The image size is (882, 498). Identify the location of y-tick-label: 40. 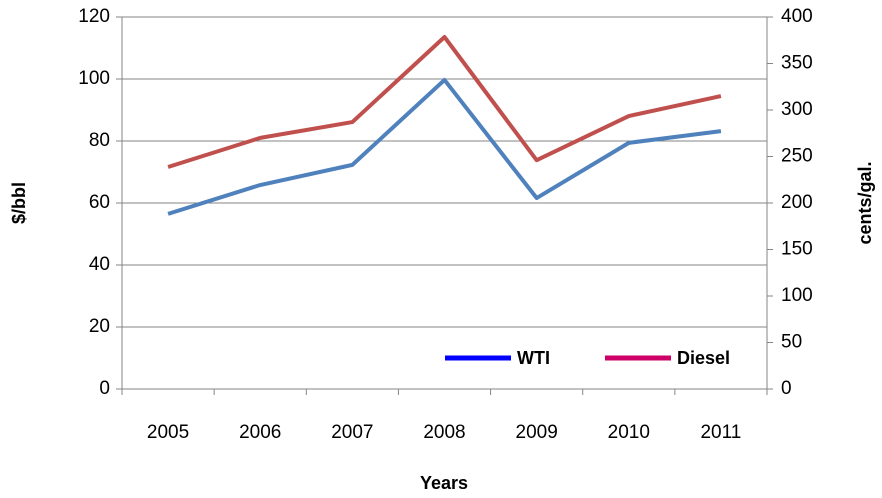
(99, 264).